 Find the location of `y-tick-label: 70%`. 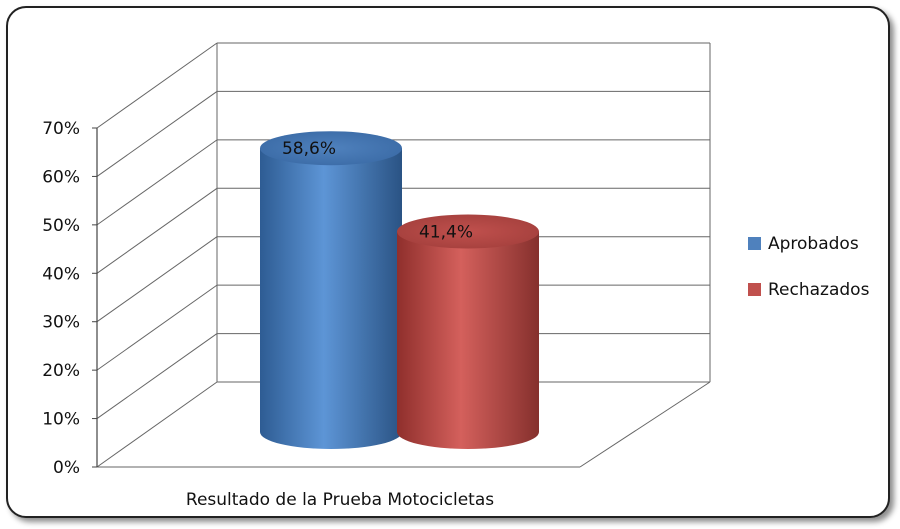

y-tick-label: 70% is located at coordinates (61, 129).